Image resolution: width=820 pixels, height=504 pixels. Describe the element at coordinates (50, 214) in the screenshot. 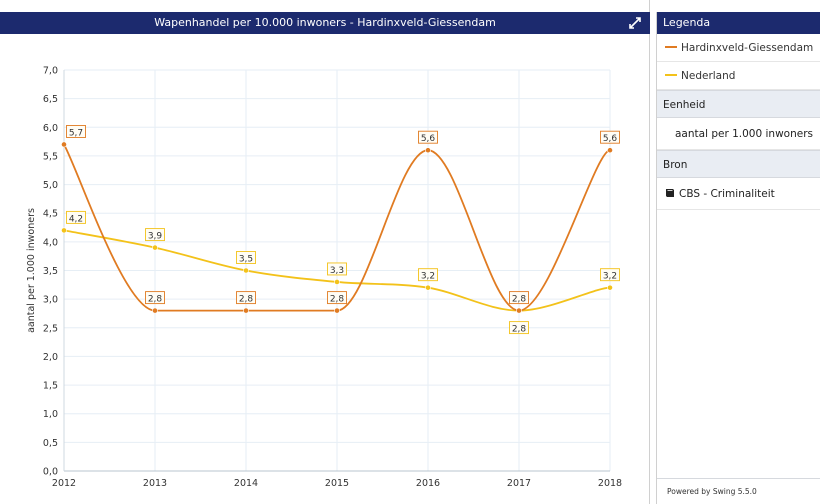

I see `y-tick-label: 4,5` at that location.